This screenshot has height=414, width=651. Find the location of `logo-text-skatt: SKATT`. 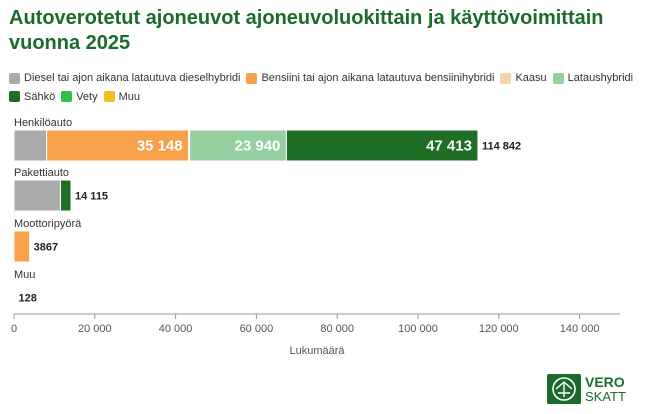

logo-text-skatt: SKATT is located at coordinates (605, 396).